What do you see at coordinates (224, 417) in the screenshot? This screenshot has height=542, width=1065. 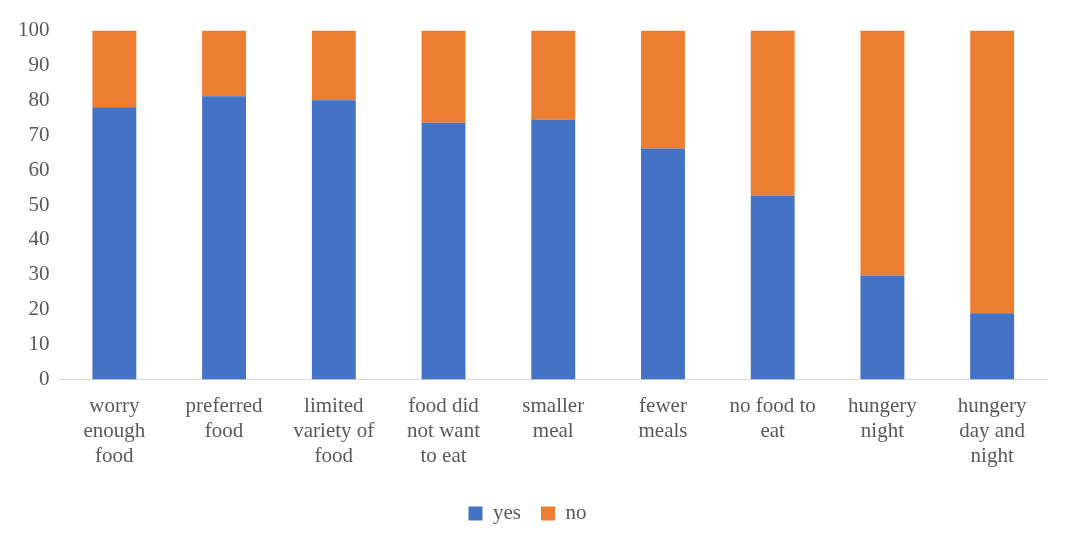 I see `x-tick-label: preferred food` at bounding box center [224, 417].